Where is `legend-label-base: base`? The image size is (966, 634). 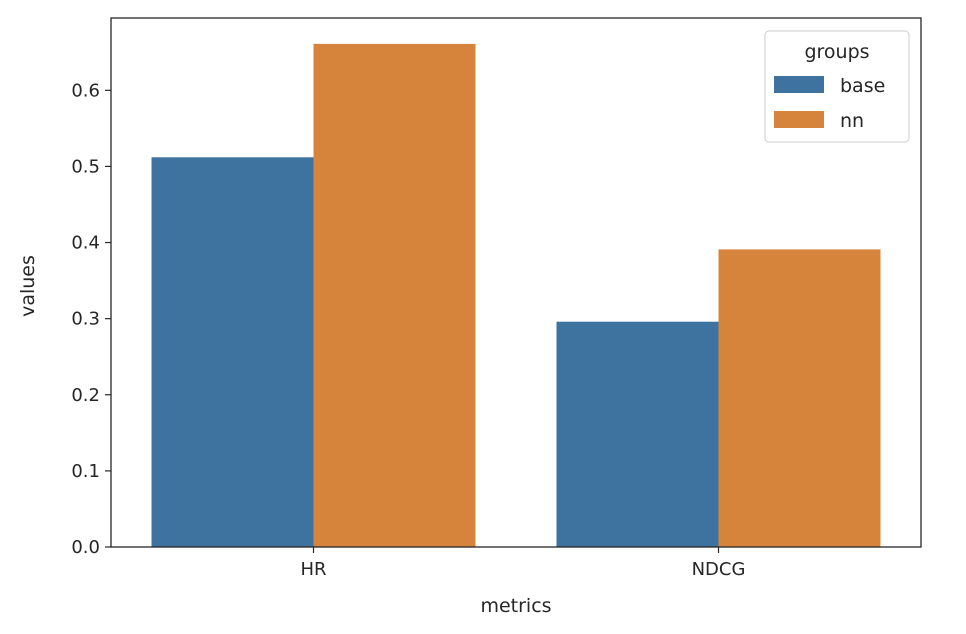
legend-label-base: base is located at coordinates (862, 86).